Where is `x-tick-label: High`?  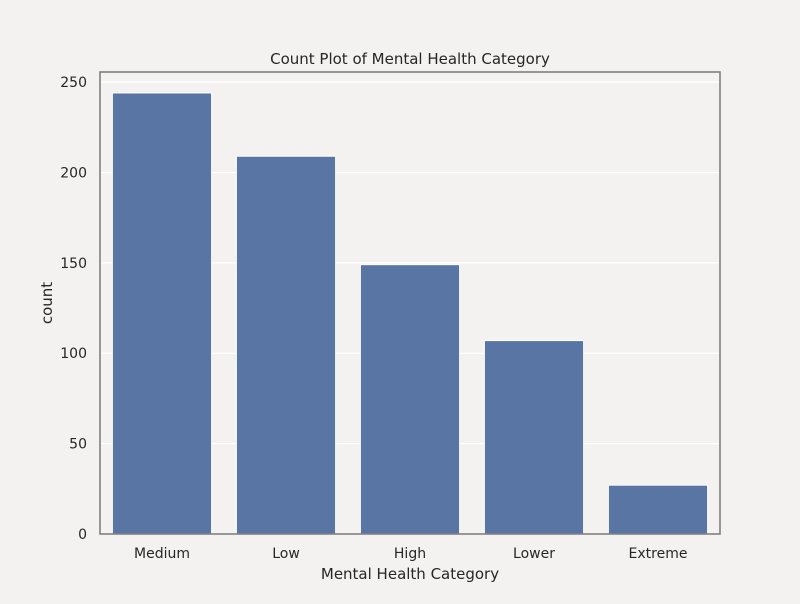 x-tick-label: High is located at coordinates (410, 554).